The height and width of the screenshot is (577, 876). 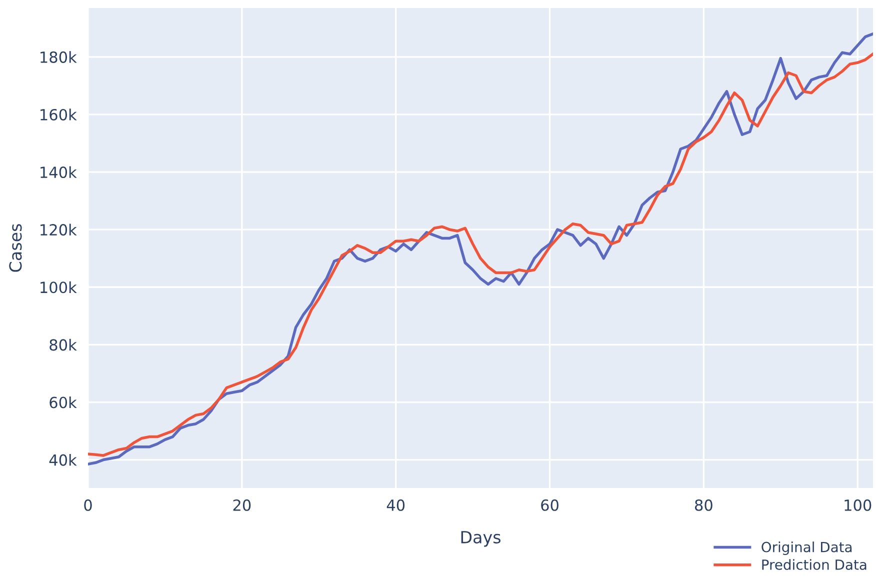 I want to click on y-tick-label: 180k, so click(x=58, y=57).